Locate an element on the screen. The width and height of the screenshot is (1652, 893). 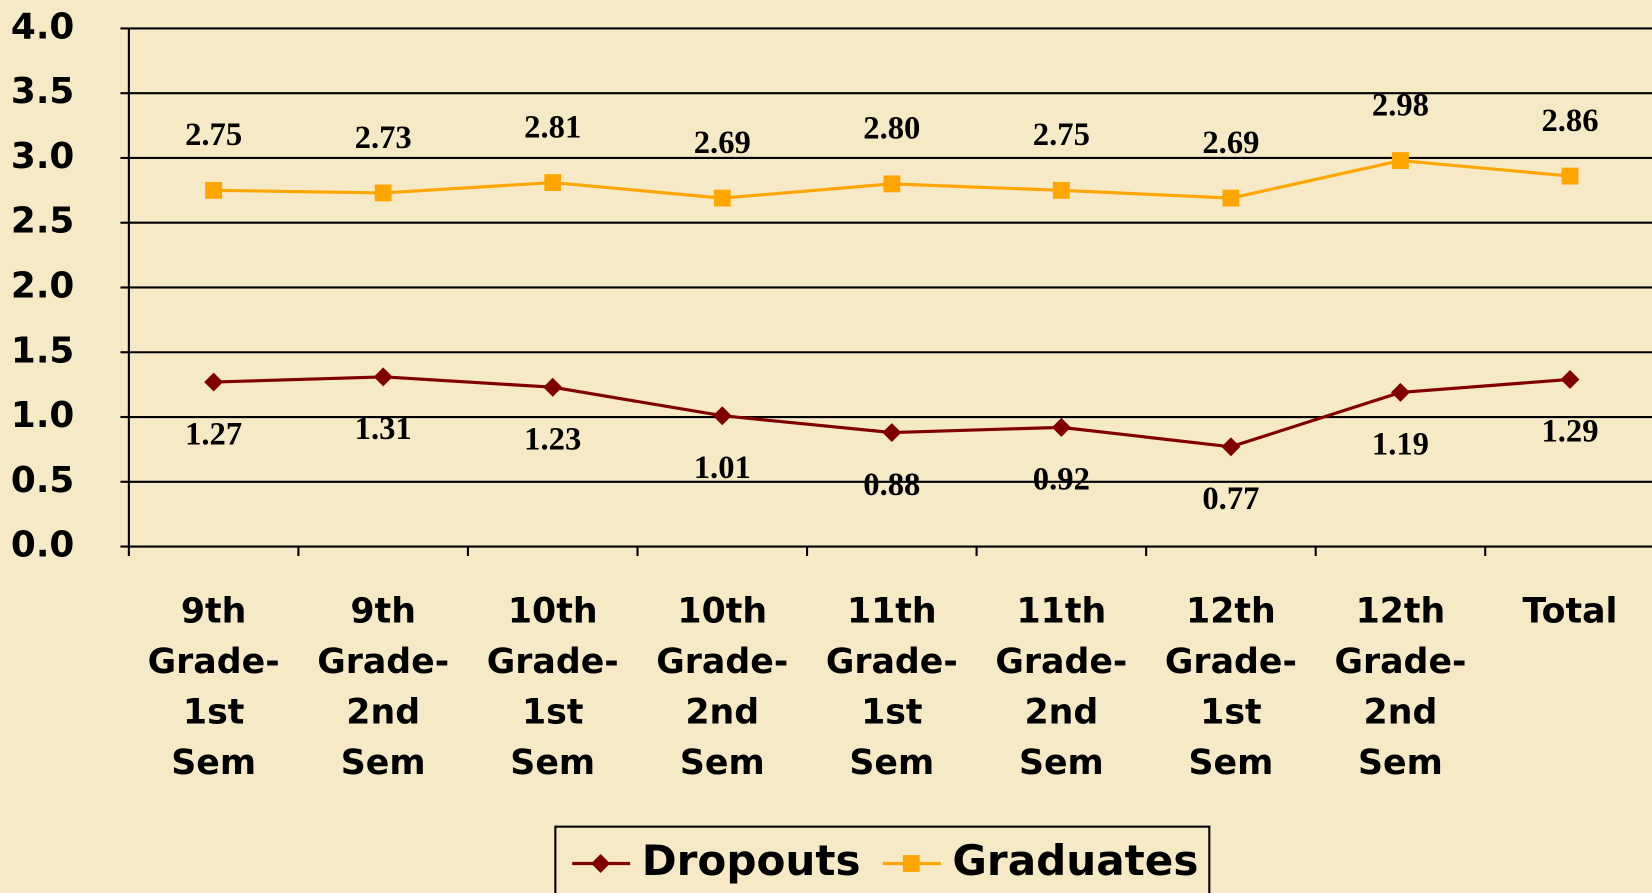
data-label: 0.92 is located at coordinates (1061, 480).